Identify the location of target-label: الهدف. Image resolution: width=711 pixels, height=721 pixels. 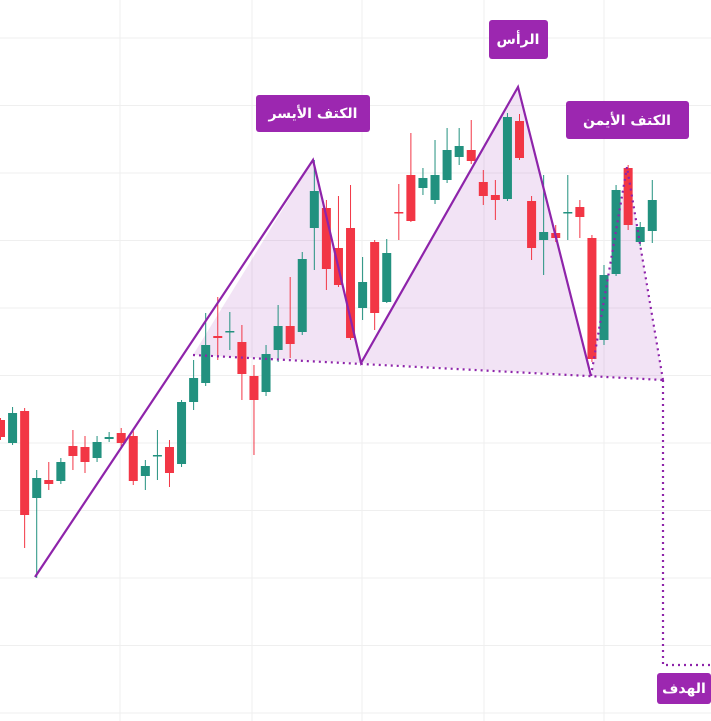
(684, 689).